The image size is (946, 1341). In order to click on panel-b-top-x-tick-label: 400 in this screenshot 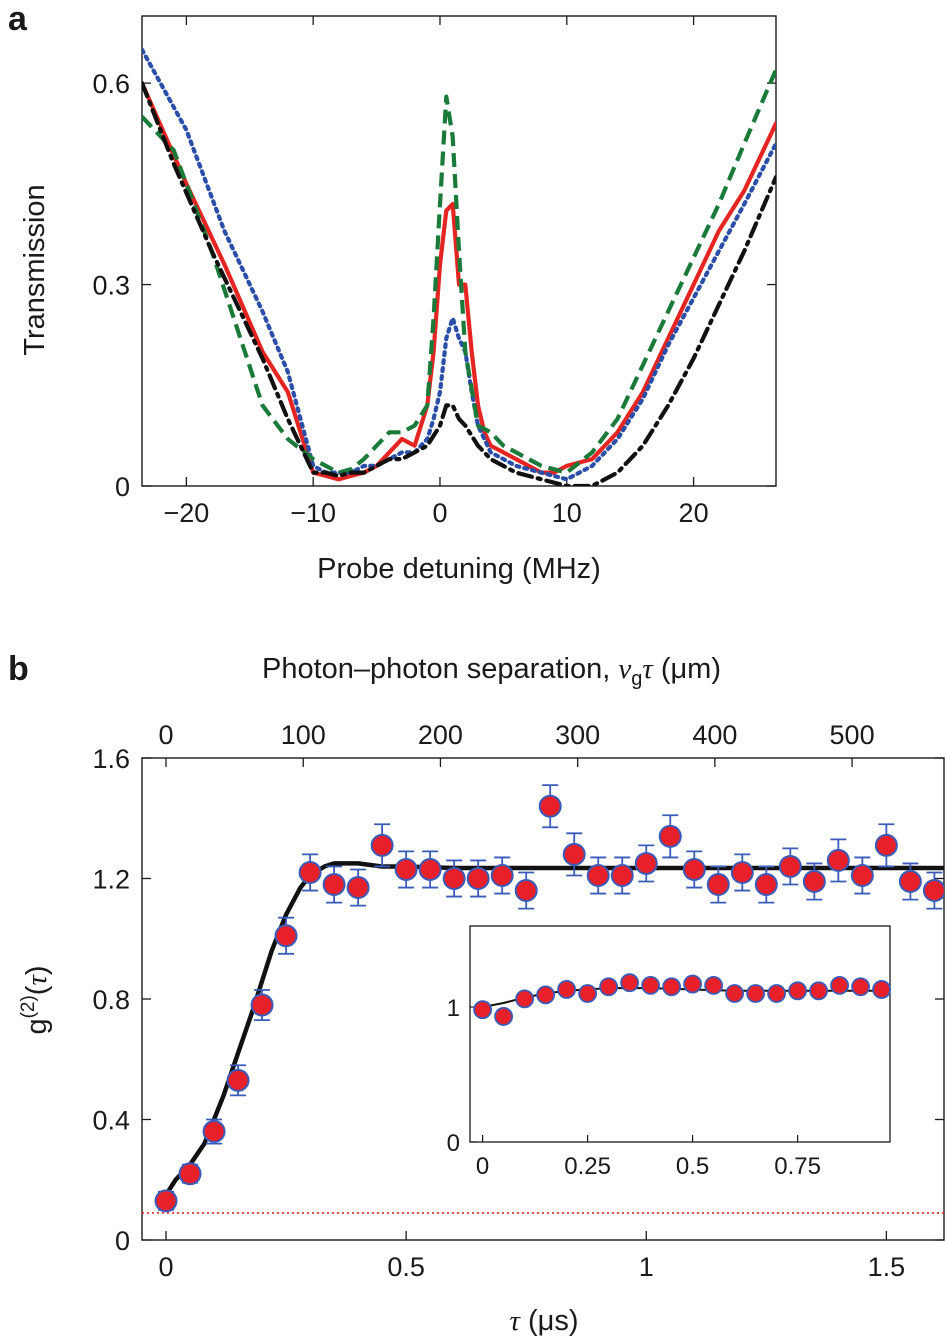, I will do `click(714, 735)`.